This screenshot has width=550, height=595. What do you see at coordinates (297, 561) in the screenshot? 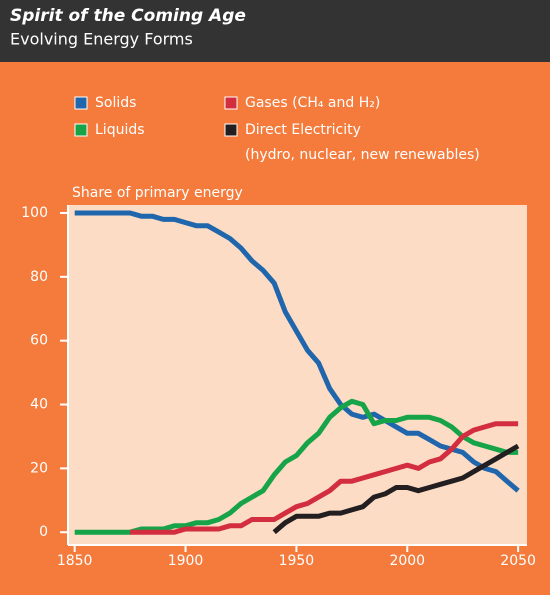
I see `x-tick-label: 1950` at bounding box center [297, 561].